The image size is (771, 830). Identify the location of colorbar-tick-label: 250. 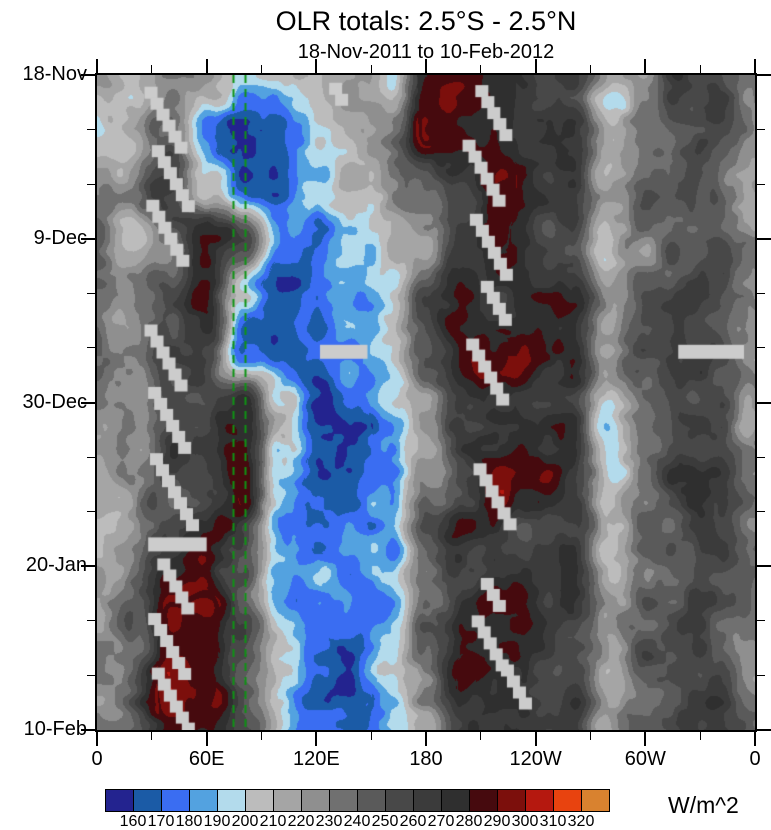
(385, 821).